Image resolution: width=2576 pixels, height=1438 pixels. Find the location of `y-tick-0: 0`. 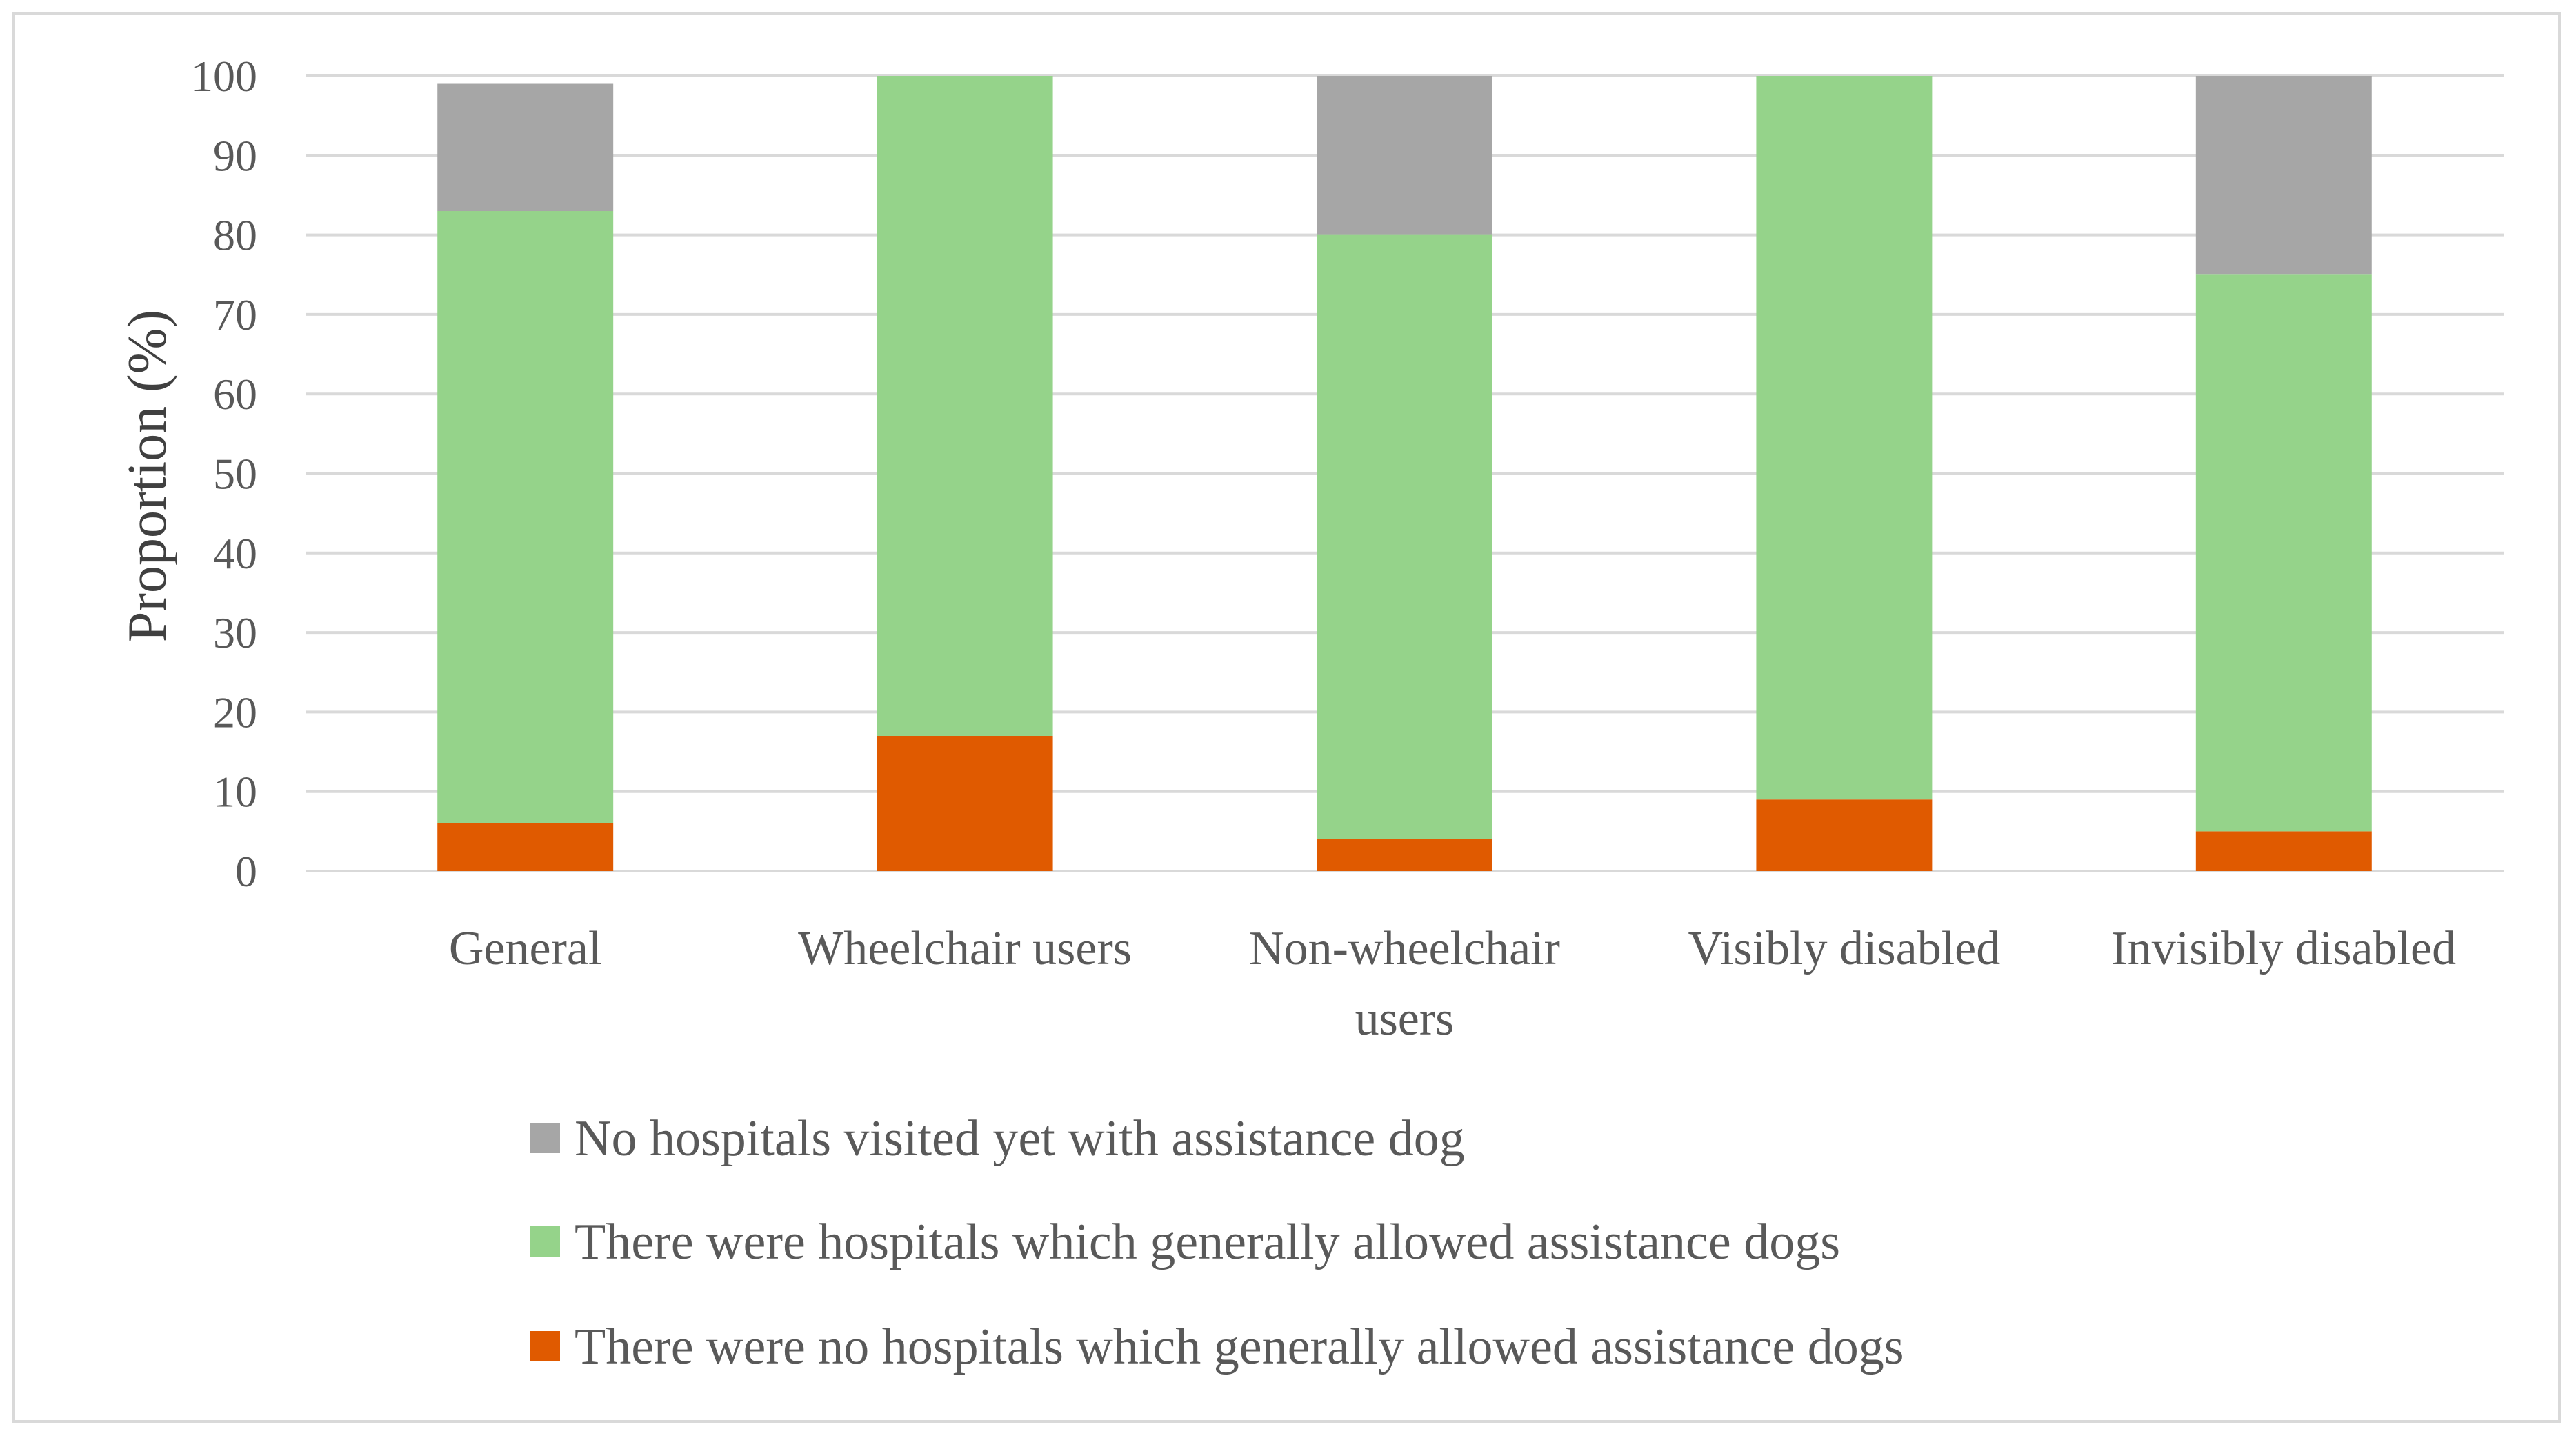

y-tick-0: 0 is located at coordinates (246, 871).